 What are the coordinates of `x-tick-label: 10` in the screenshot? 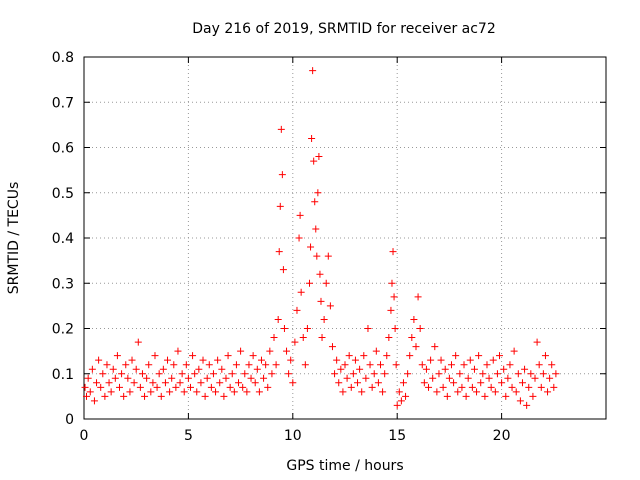 It's located at (293, 436).